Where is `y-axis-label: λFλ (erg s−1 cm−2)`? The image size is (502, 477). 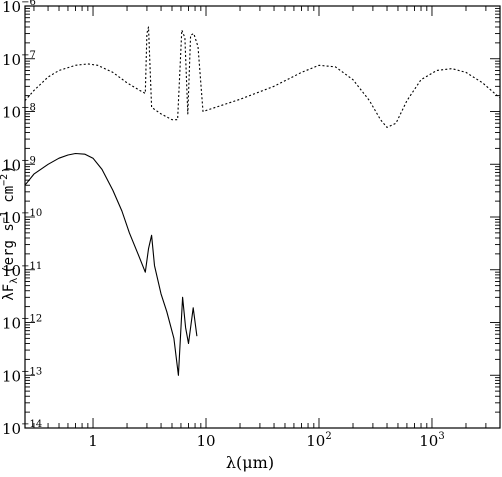 y-axis-label: λFλ (erg s−1 cm−2) is located at coordinates (10, 232).